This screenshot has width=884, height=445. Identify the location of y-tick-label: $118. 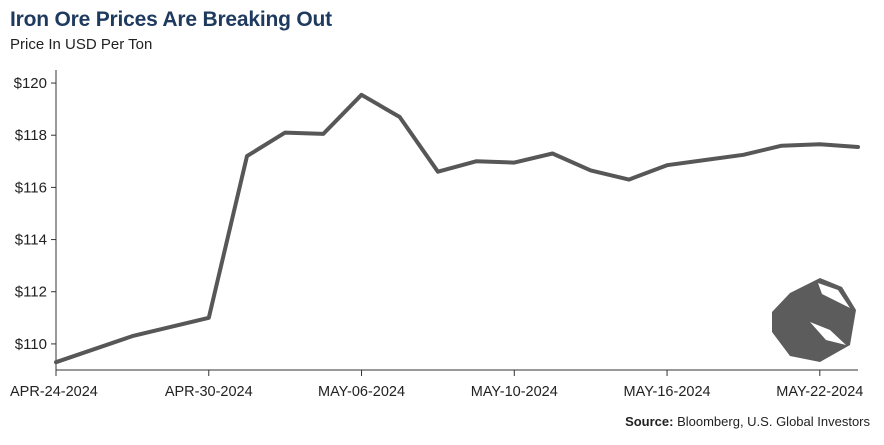
(31, 135).